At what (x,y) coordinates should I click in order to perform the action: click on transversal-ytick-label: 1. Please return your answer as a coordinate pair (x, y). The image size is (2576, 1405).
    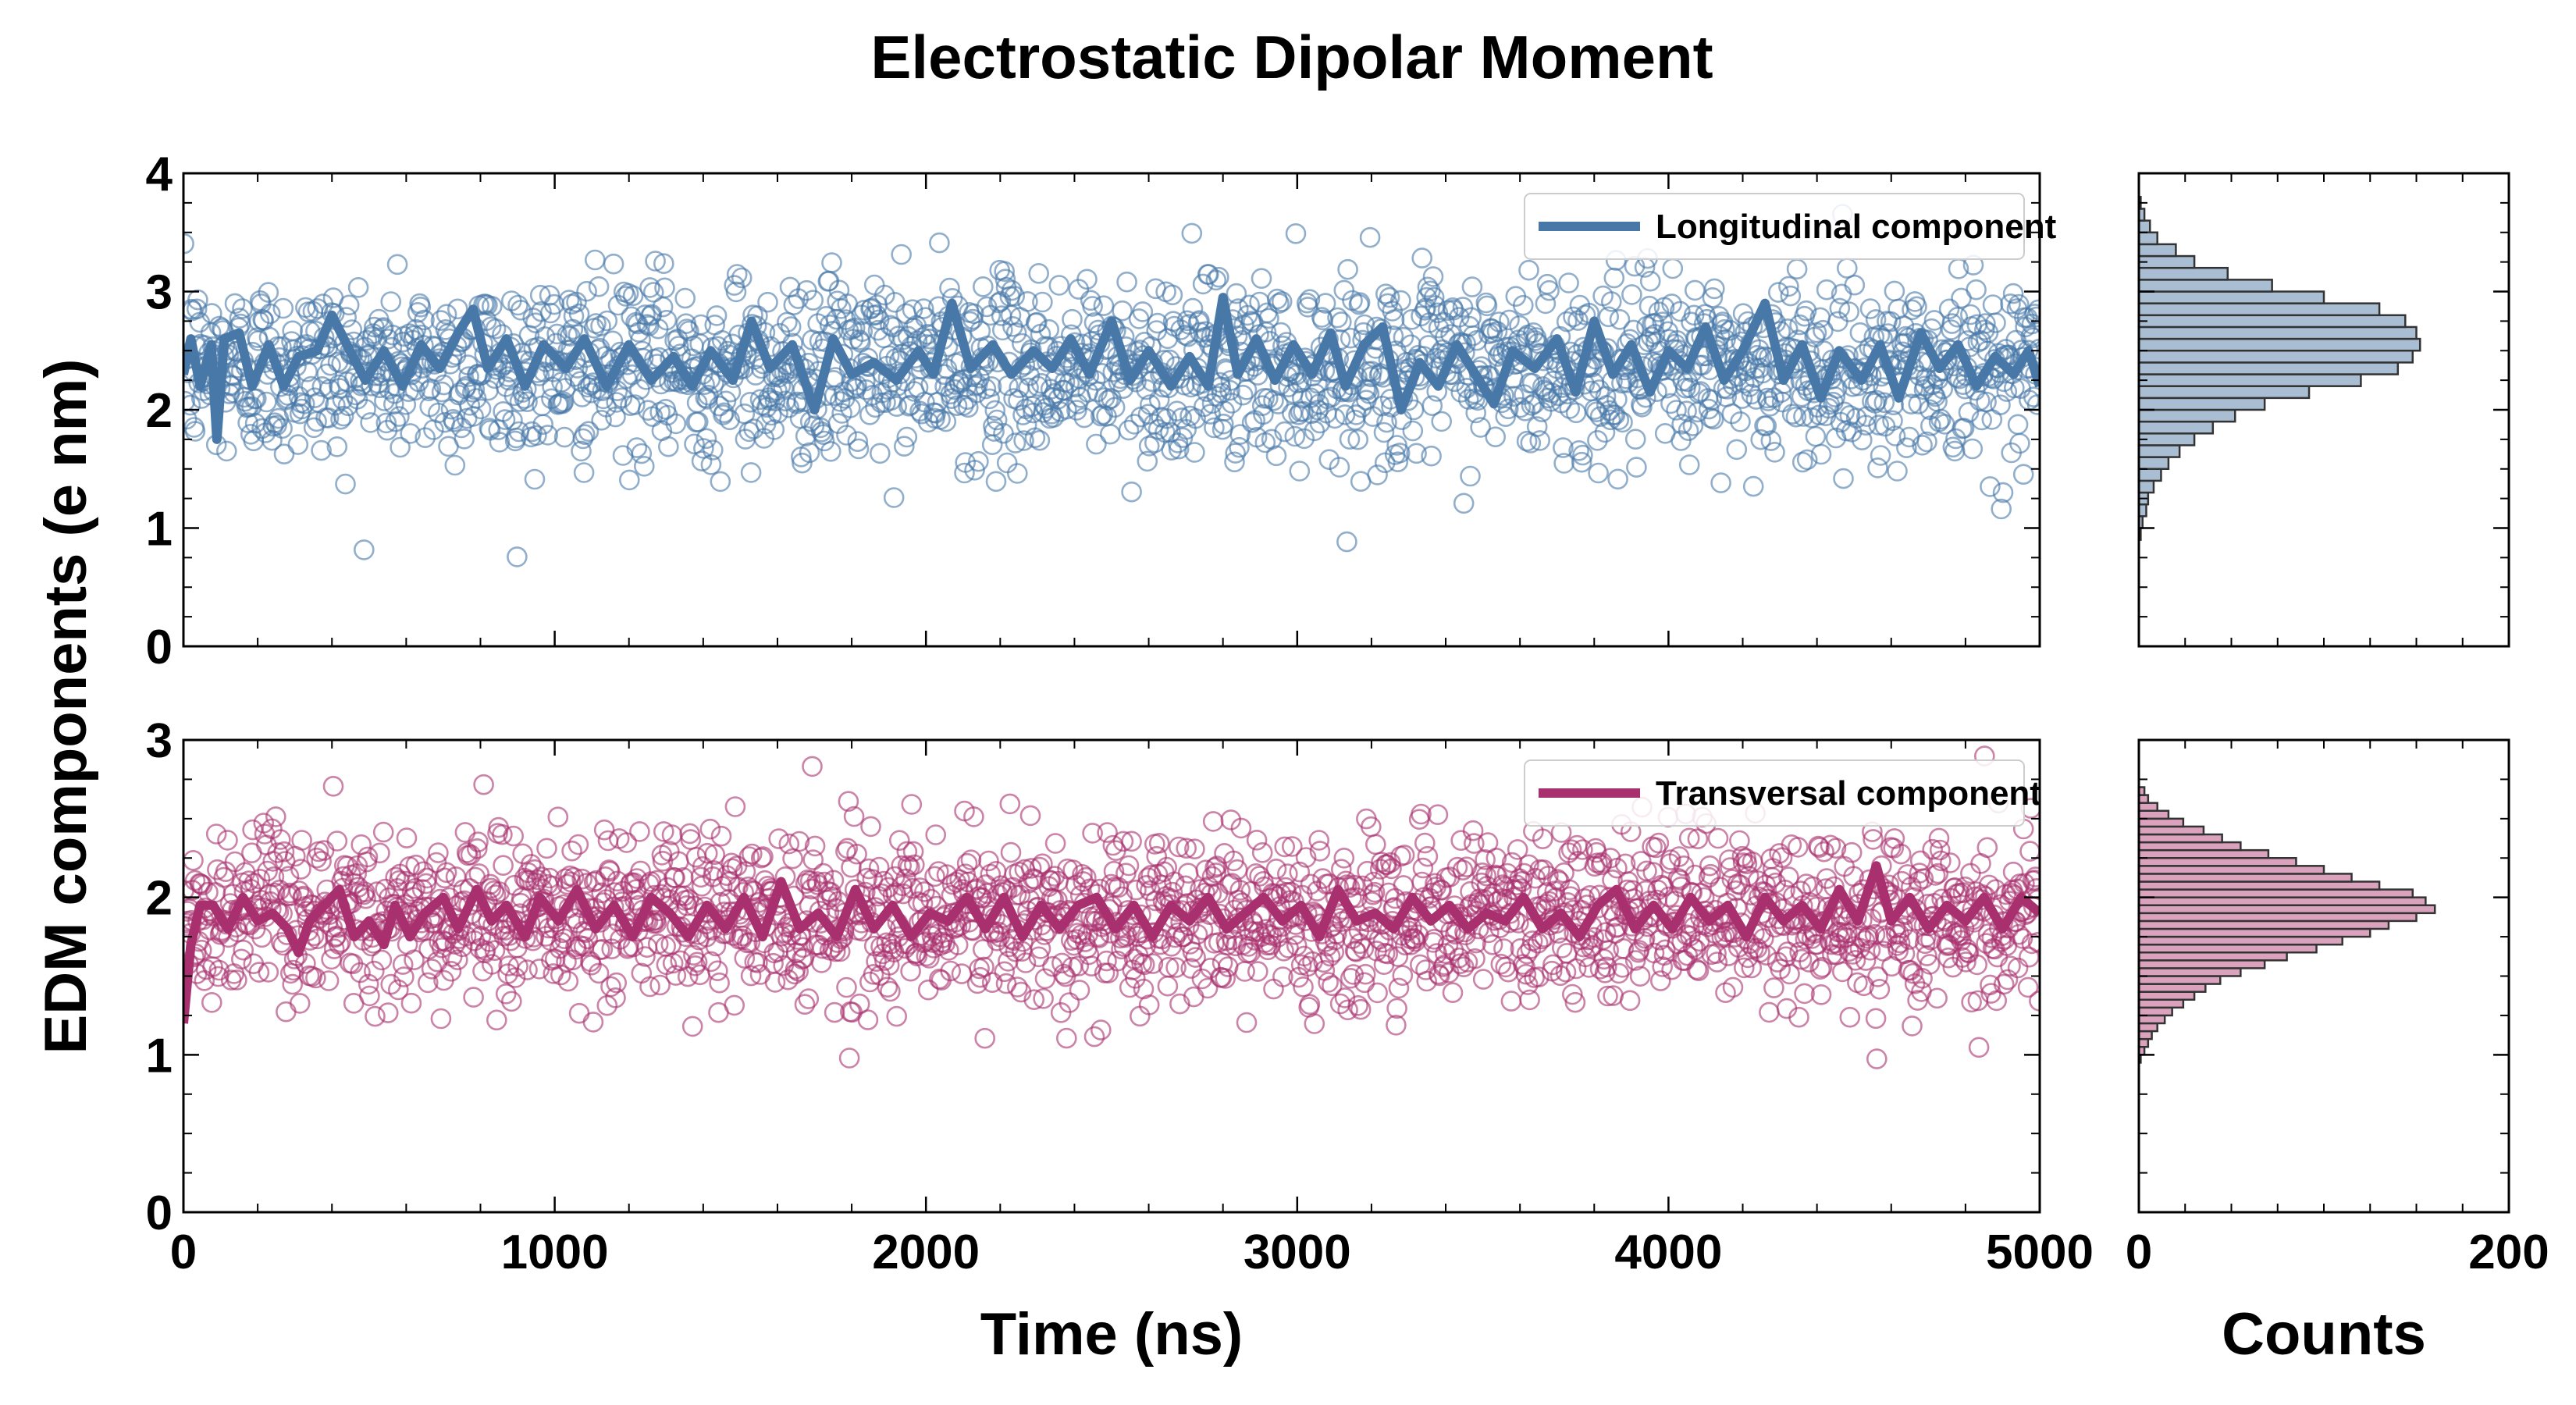
    Looking at the image, I should click on (159, 1056).